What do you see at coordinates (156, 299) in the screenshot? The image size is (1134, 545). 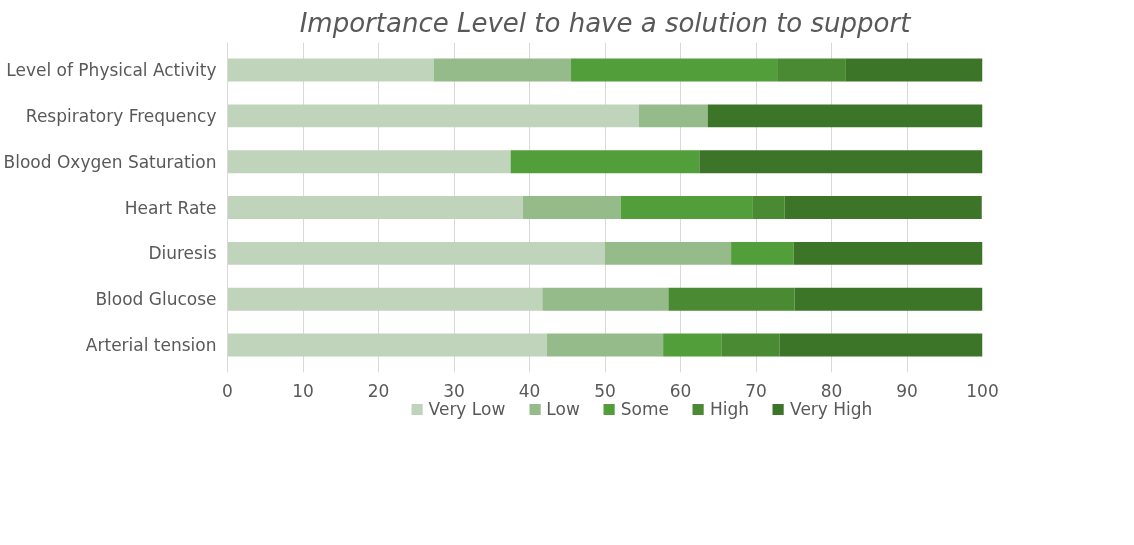 I see `y-tick-label: Blood Glucose` at bounding box center [156, 299].